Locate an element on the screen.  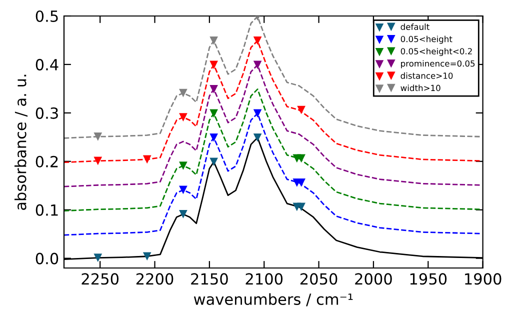
x-tick-label: 2000 is located at coordinates (373, 279).